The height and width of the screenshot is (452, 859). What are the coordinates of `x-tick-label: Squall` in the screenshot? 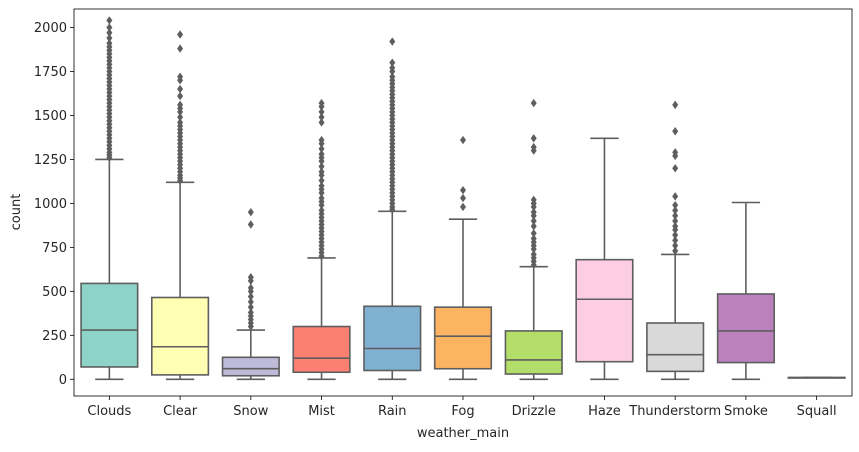 It's located at (817, 411).